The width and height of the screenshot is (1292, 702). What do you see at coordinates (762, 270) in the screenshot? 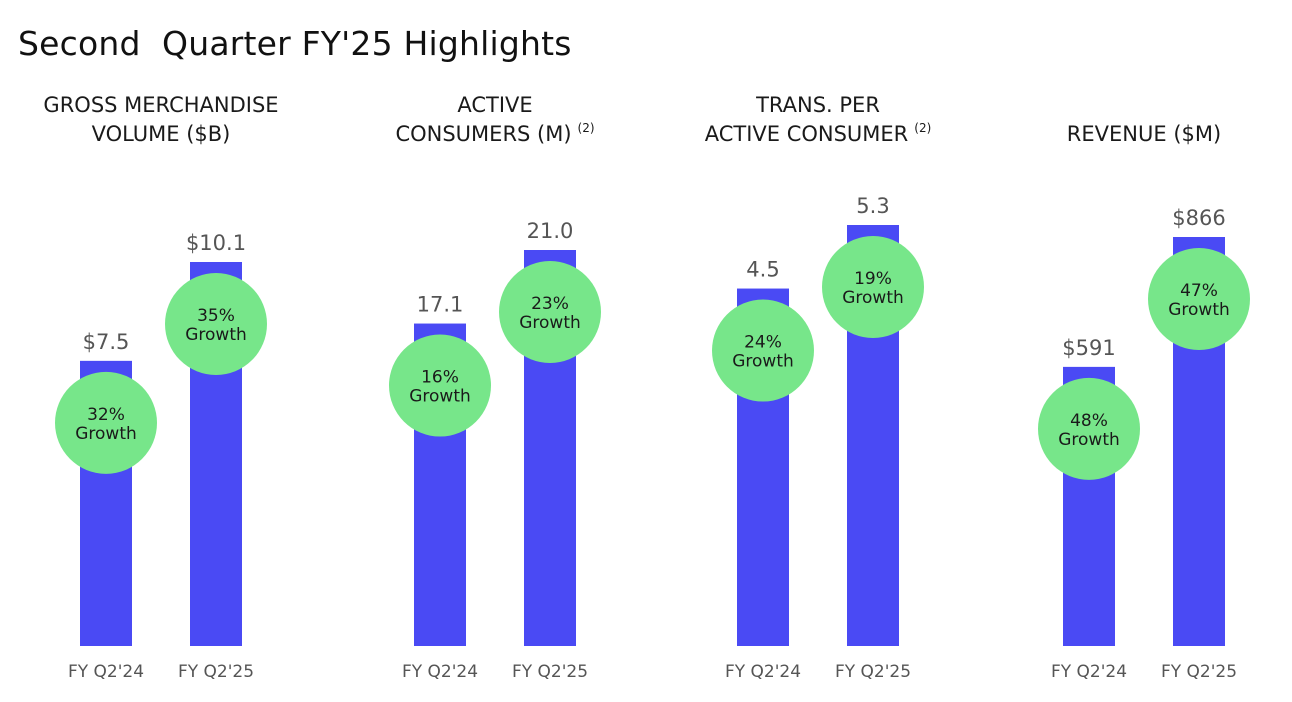
I see `data-label: 4.5` at bounding box center [762, 270].